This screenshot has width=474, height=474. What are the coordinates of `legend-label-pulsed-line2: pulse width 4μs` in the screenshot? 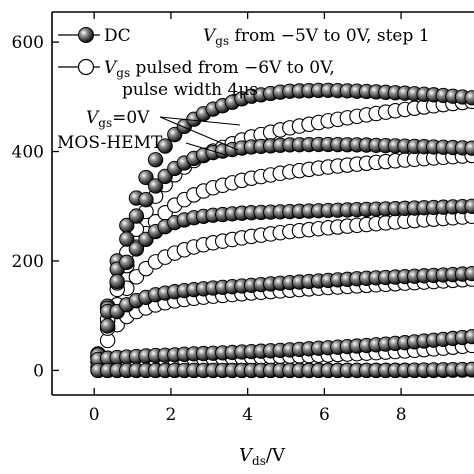 It's located at (190, 90).